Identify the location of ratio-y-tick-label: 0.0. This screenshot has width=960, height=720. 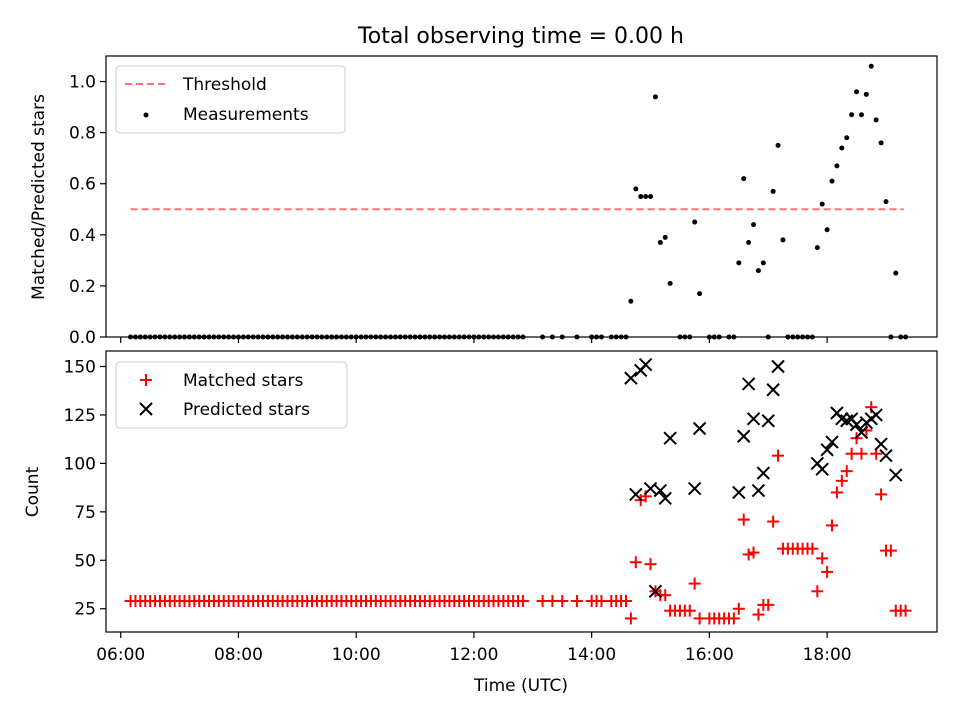
(82, 338).